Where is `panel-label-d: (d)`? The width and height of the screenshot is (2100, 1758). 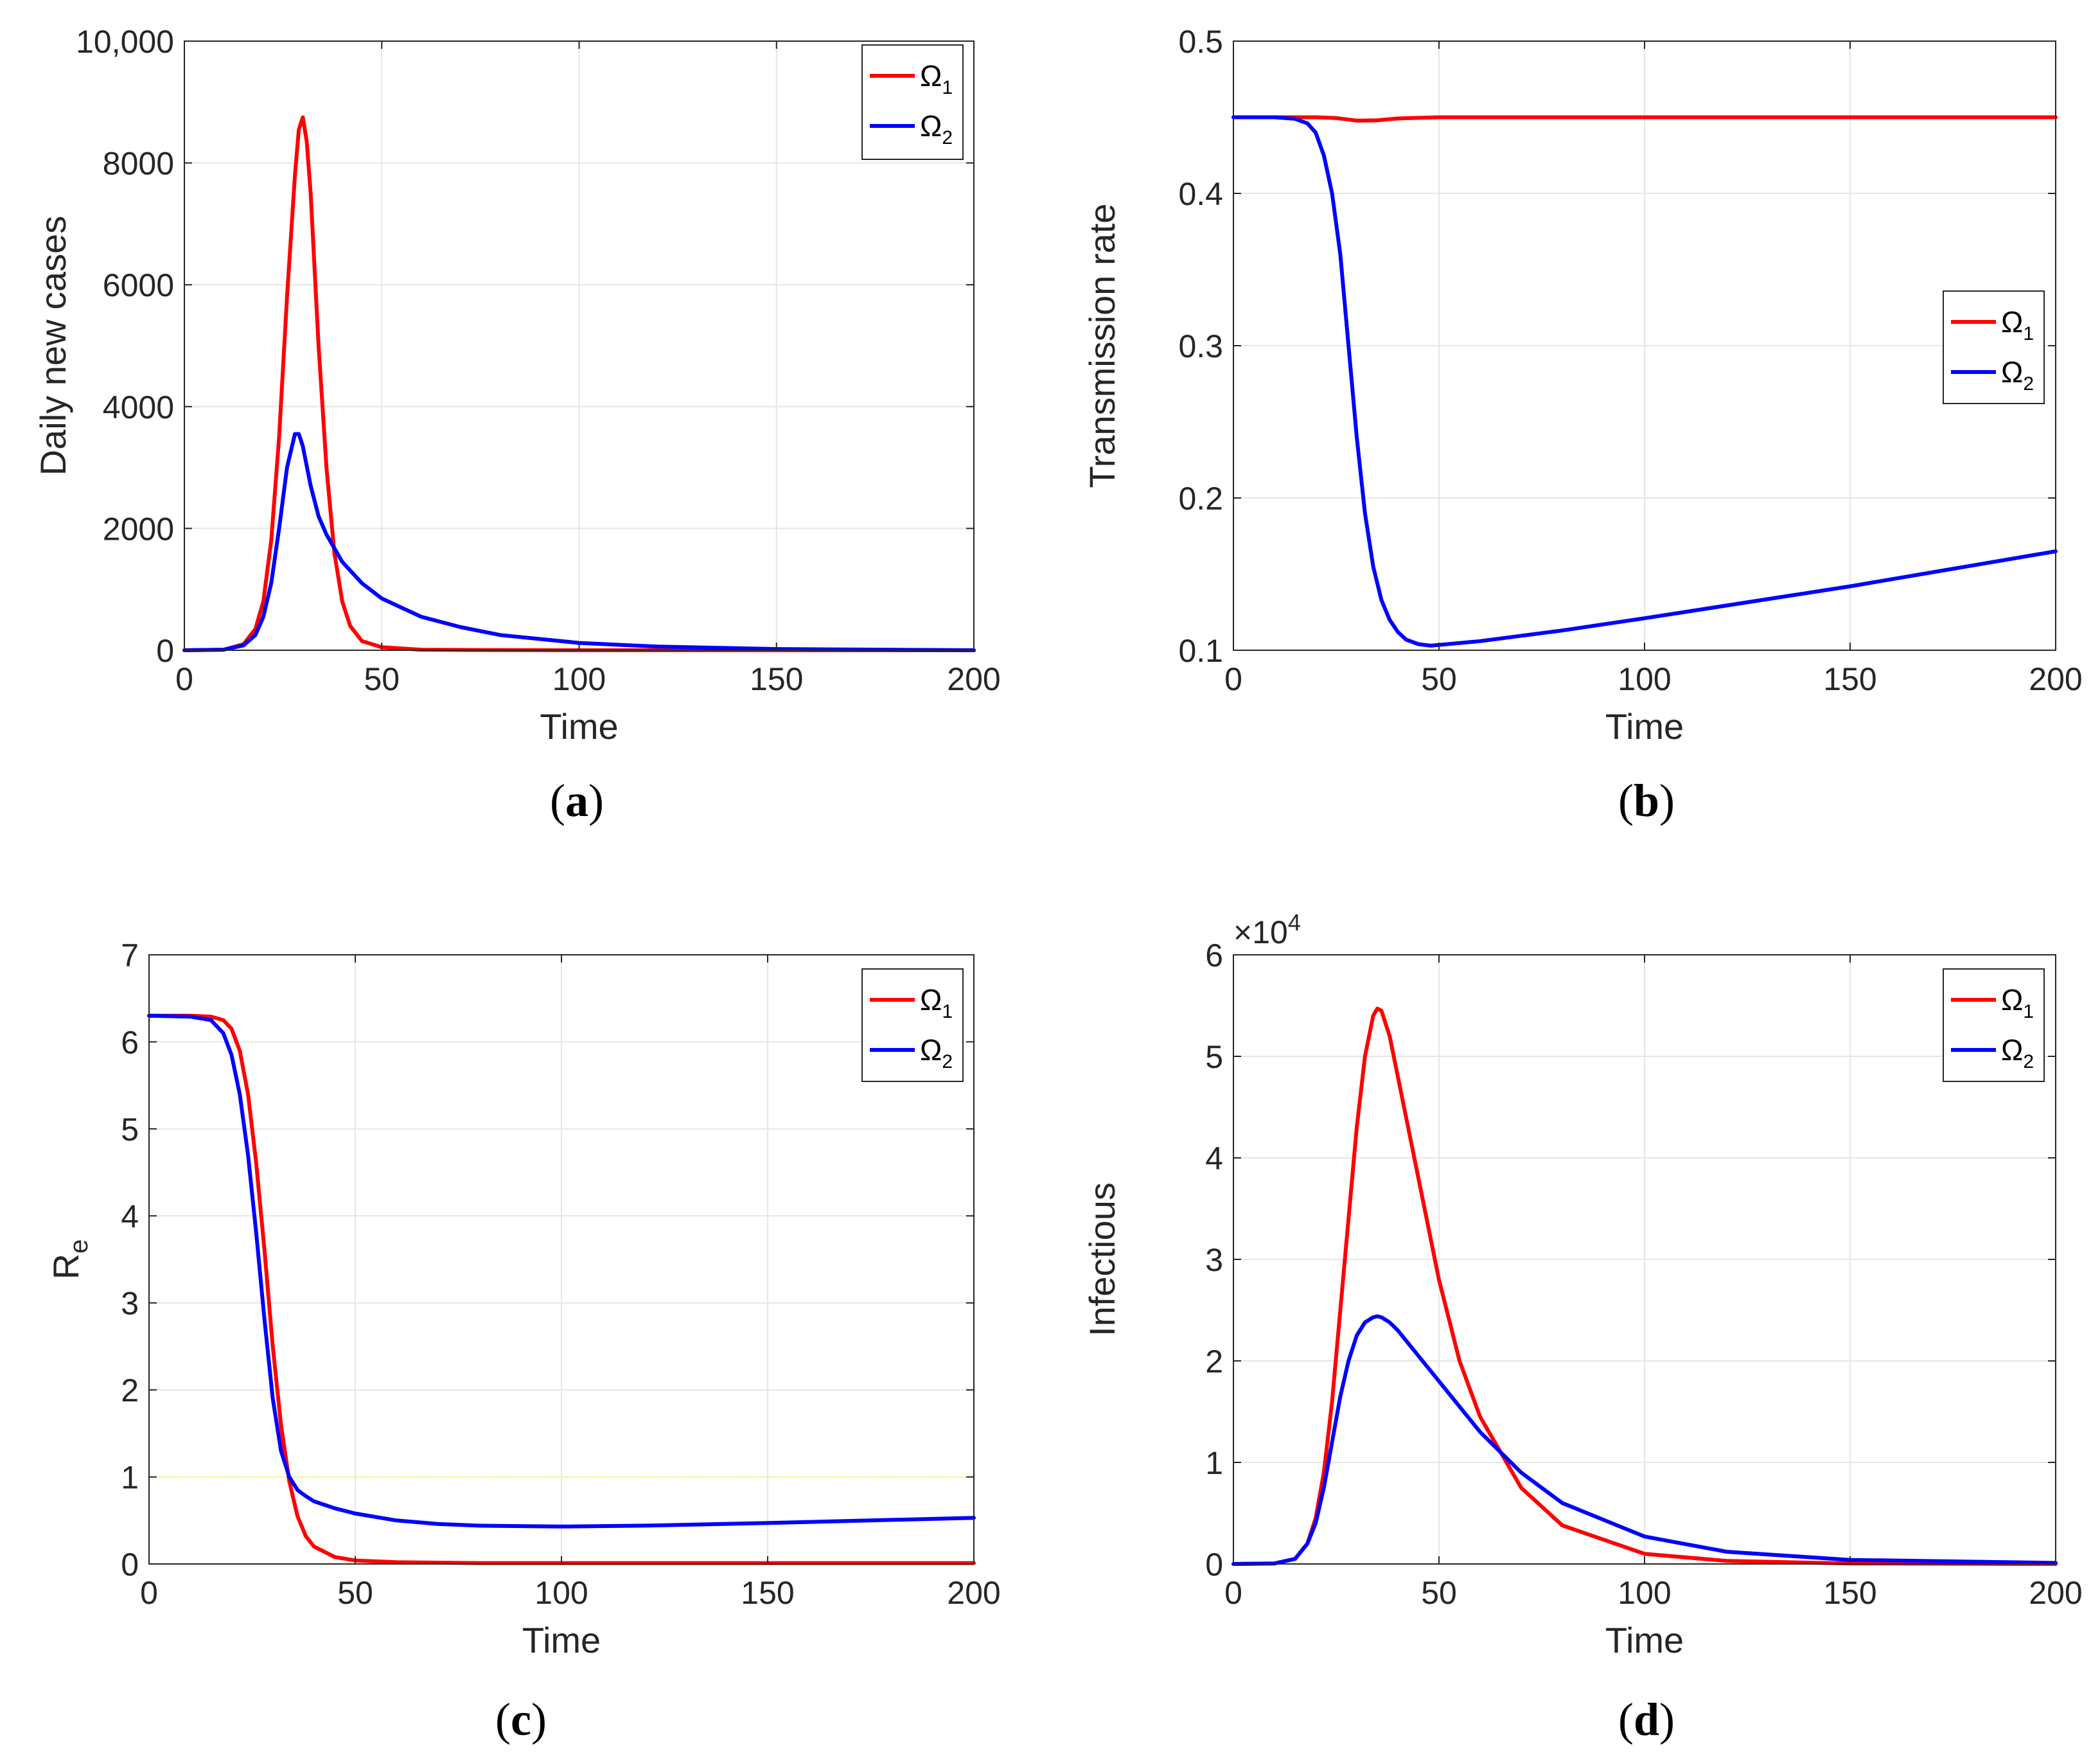
panel-label-d: (d) is located at coordinates (1646, 1720).